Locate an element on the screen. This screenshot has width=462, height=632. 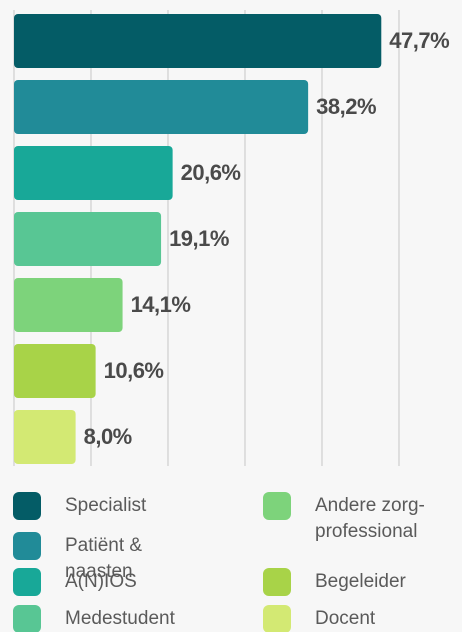
legend-item: Docent is located at coordinates (359, 618).